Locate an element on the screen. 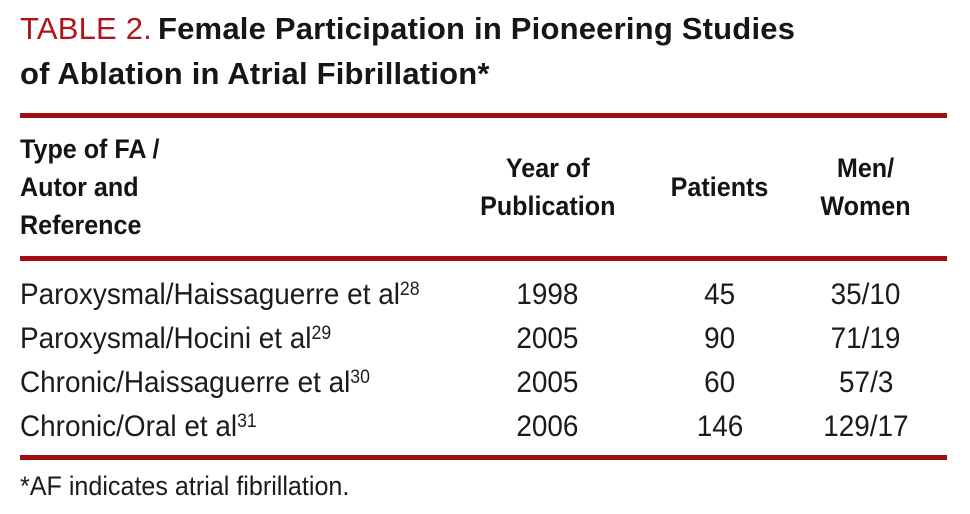 Image resolution: width=970 pixels, height=514 pixels. bottom-rule is located at coordinates (483, 457).